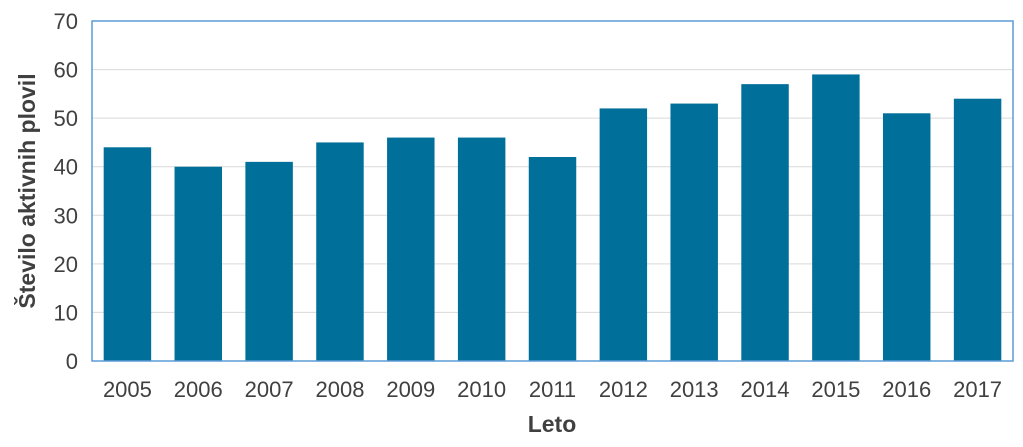 The width and height of the screenshot is (1023, 447). I want to click on x-tick-label-2006: 2006, so click(198, 389).